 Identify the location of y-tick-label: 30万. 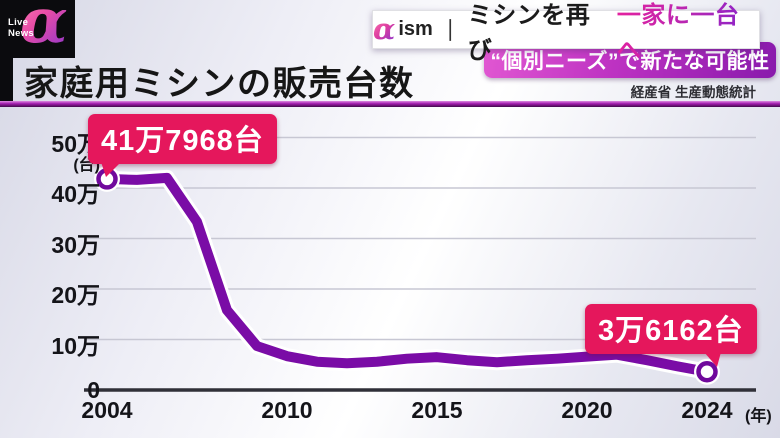
(75, 244).